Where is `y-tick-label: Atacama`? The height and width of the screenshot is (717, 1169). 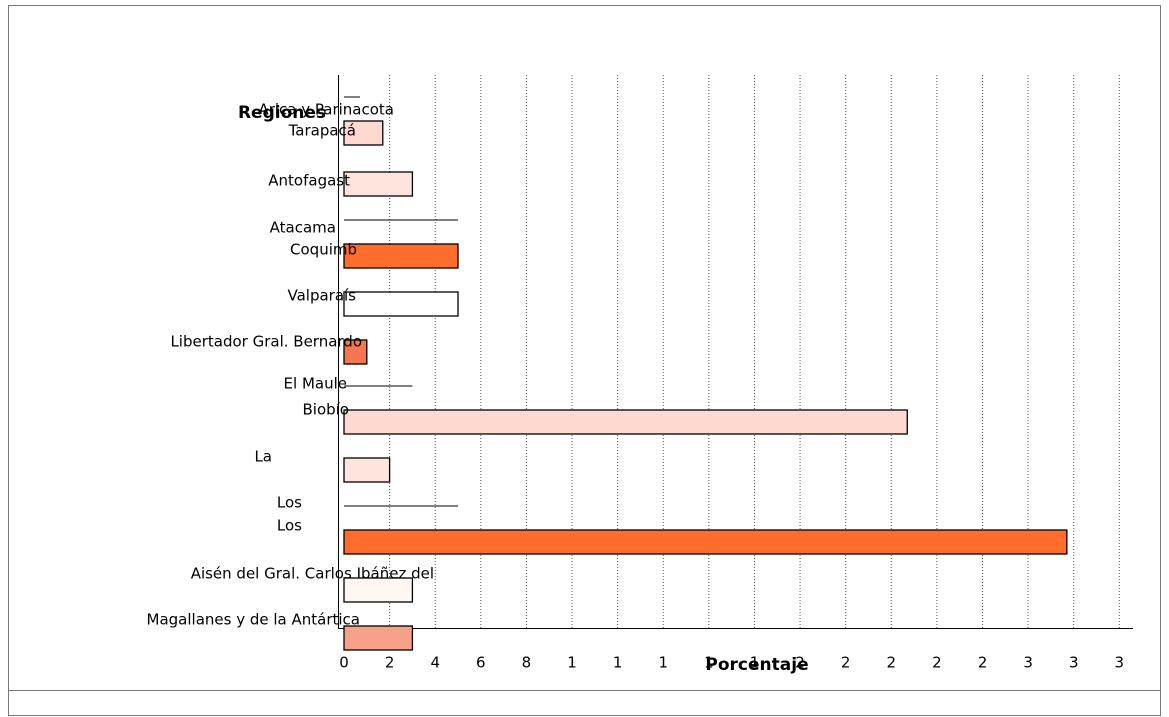
y-tick-label: Atacama is located at coordinates (303, 228).